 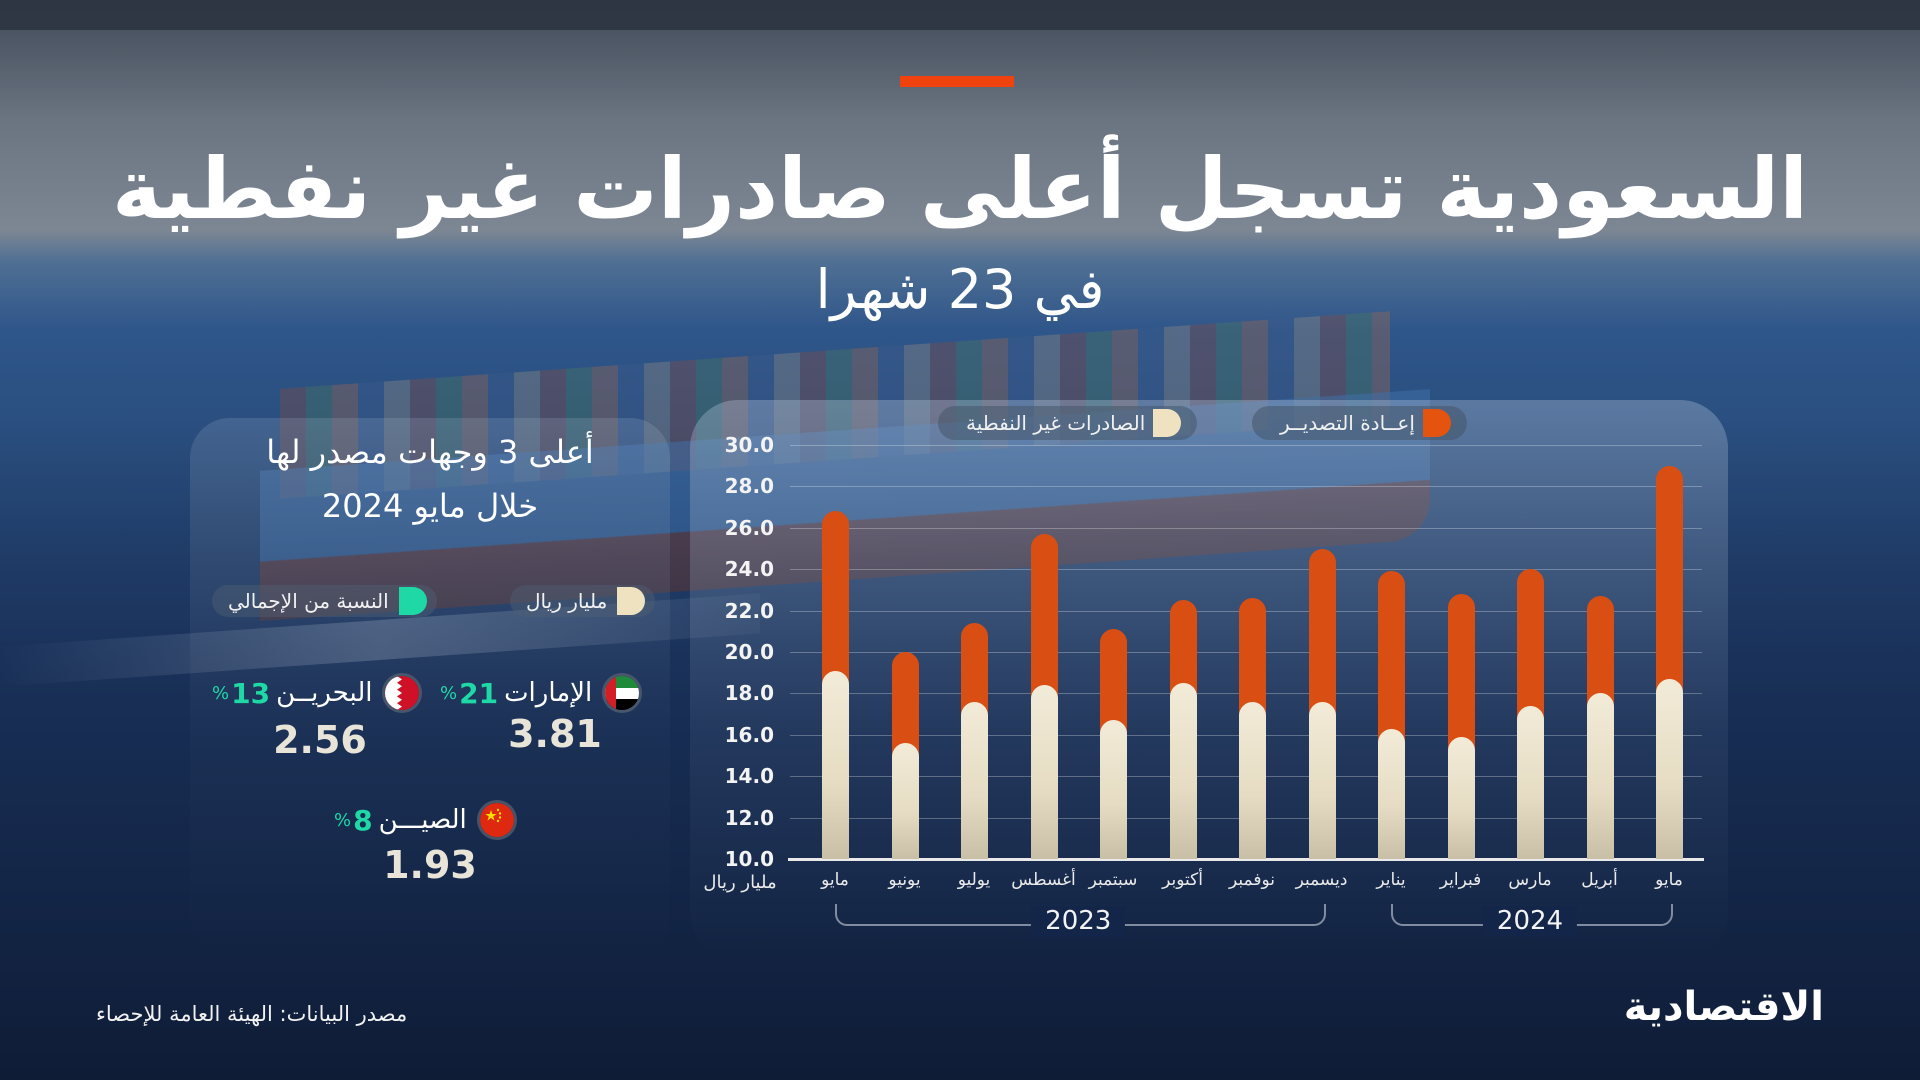 What do you see at coordinates (749, 569) in the screenshot?
I see `y-tick-label: 24.0` at bounding box center [749, 569].